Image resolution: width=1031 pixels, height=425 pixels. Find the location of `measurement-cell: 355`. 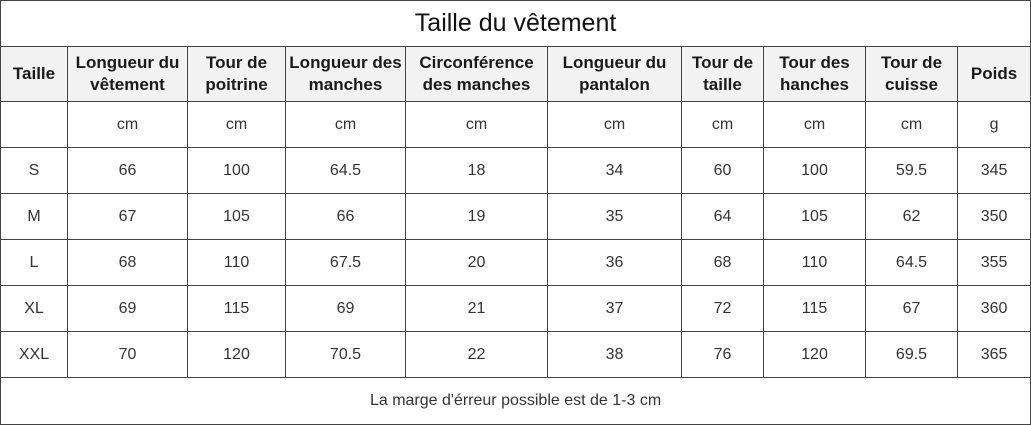

measurement-cell: 355 is located at coordinates (993, 262).